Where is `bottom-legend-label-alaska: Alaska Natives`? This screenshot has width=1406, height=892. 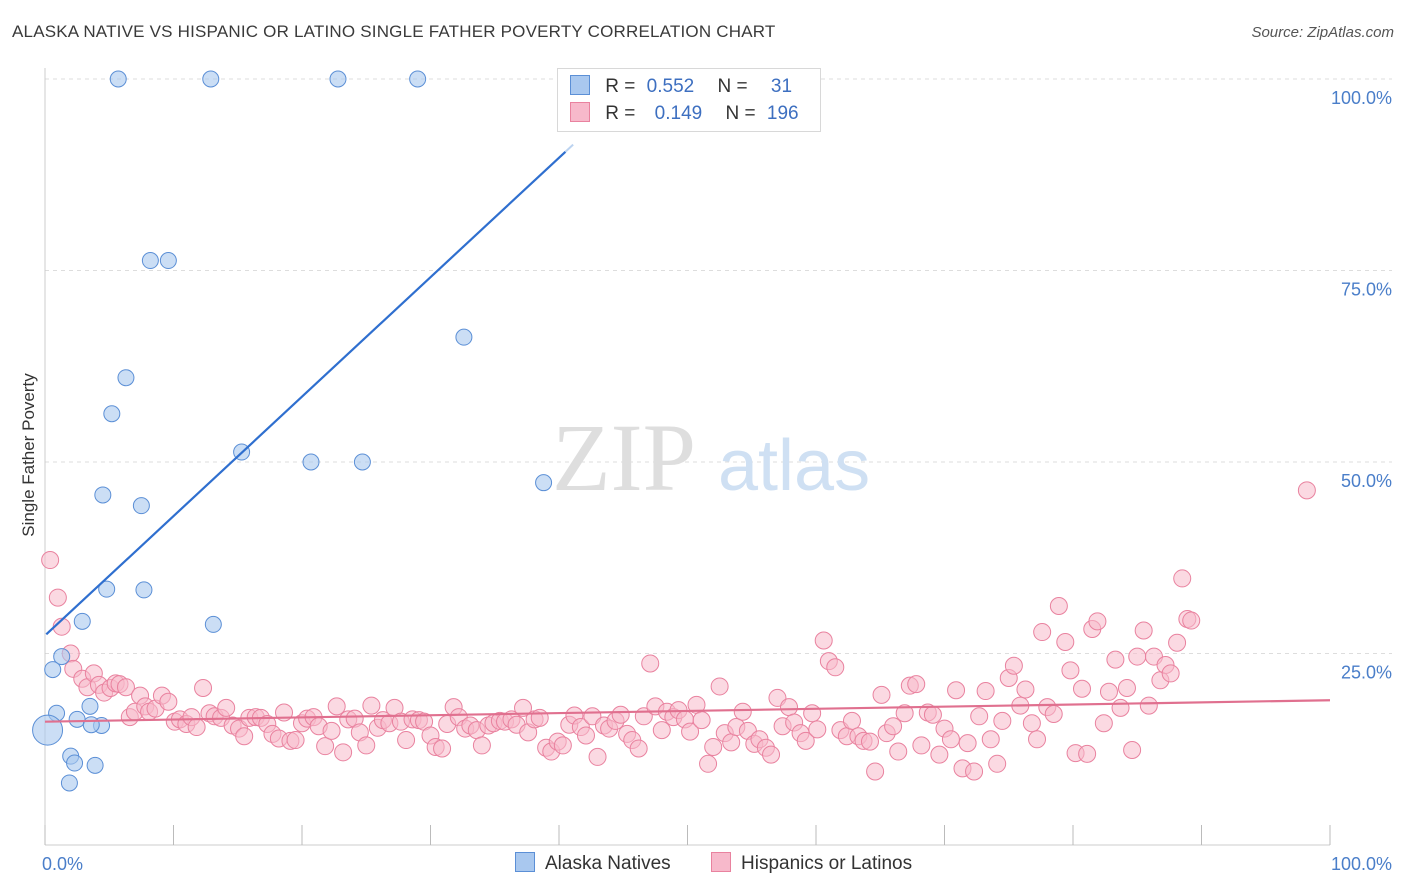
bottom-legend-label-alaska: Alaska Natives is located at coordinates (608, 863).